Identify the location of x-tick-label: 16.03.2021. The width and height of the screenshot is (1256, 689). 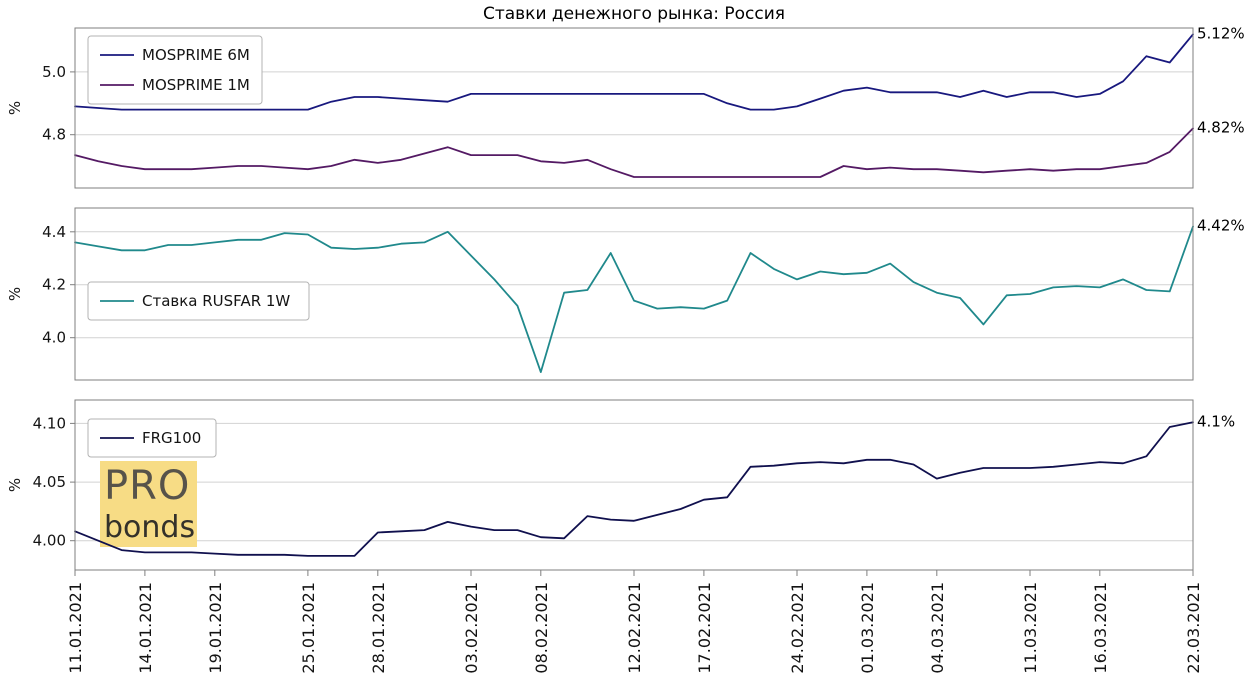
(1100, 628).